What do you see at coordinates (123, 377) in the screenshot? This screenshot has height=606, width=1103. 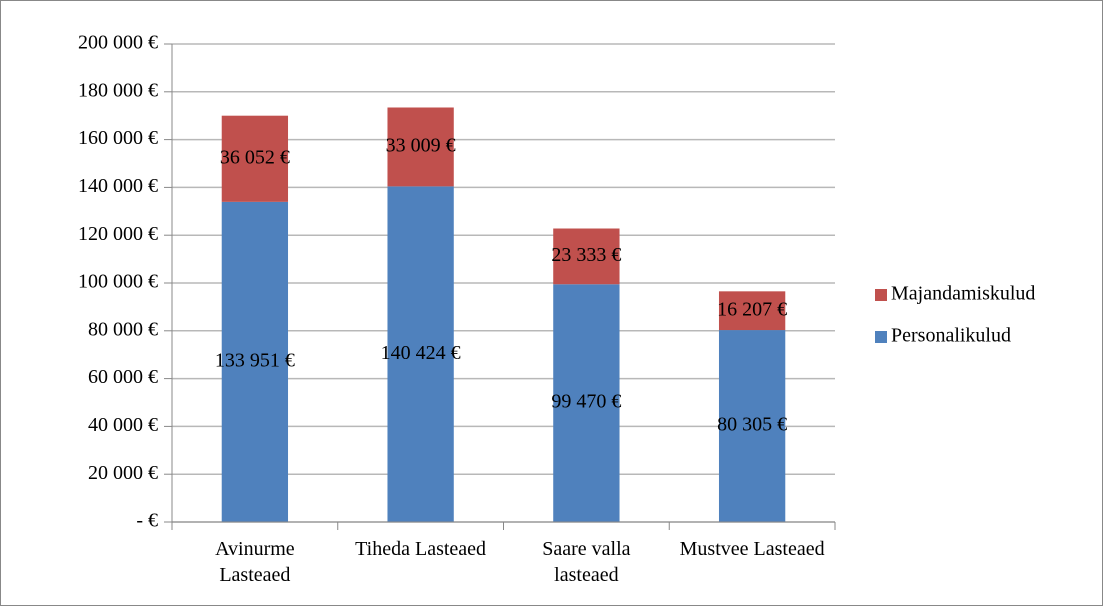 I see `y-tick-label: 60 000 €` at bounding box center [123, 377].